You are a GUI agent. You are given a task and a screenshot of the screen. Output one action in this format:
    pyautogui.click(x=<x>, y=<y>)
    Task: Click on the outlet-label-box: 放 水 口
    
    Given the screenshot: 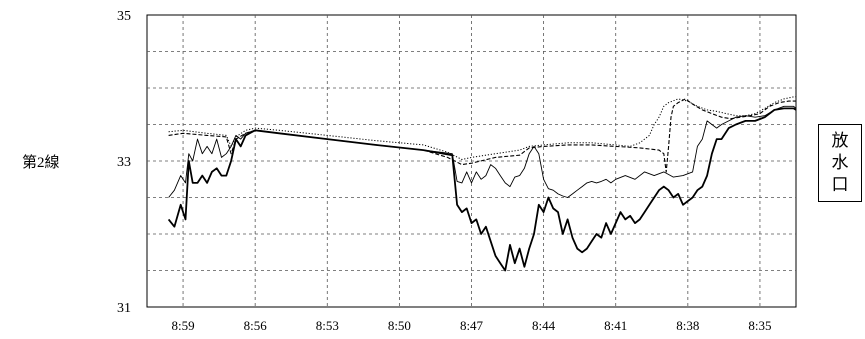 What is the action you would take?
    pyautogui.click(x=840, y=163)
    